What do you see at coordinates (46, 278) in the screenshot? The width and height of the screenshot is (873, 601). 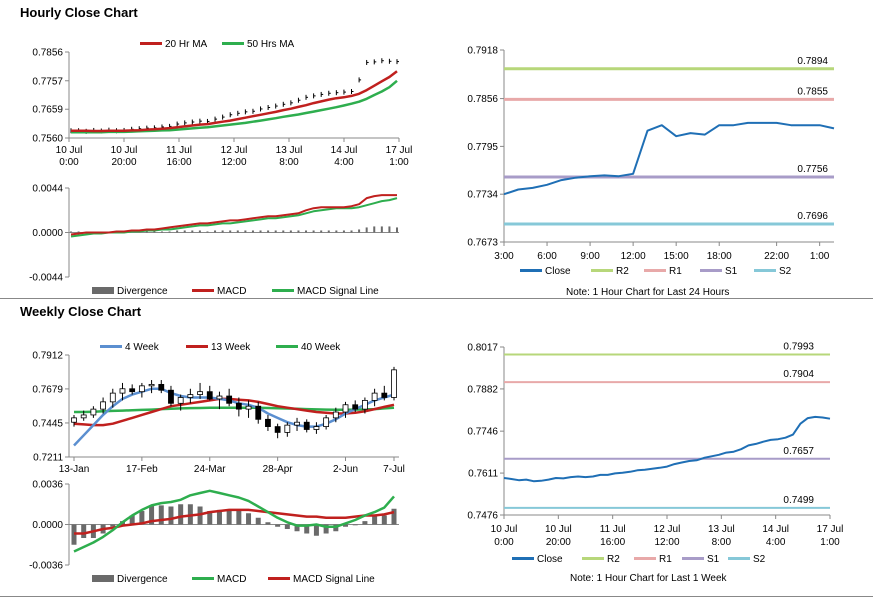 I see `y-tick-label: -0.0044` at bounding box center [46, 278].